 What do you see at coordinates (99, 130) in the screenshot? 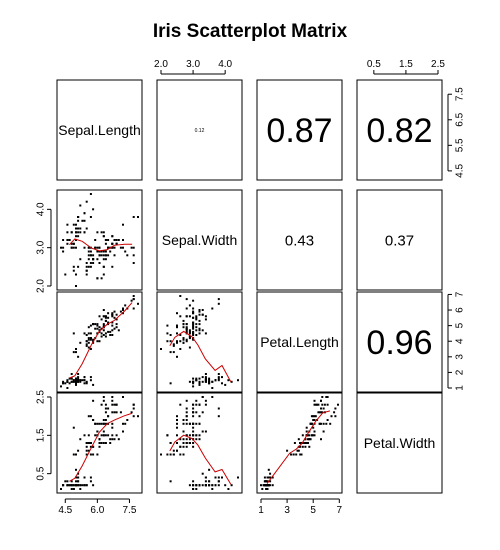
I see `diagonal-label-sepal-length: Sepal.Length` at bounding box center [99, 130].